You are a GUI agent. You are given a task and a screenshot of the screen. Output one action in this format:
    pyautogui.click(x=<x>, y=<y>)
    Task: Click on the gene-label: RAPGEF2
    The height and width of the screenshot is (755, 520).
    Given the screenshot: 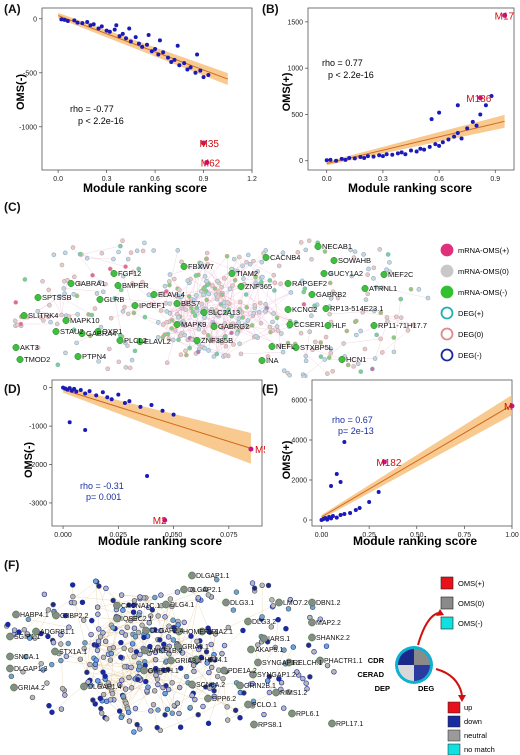 What is the action you would take?
    pyautogui.click(x=309, y=283)
    